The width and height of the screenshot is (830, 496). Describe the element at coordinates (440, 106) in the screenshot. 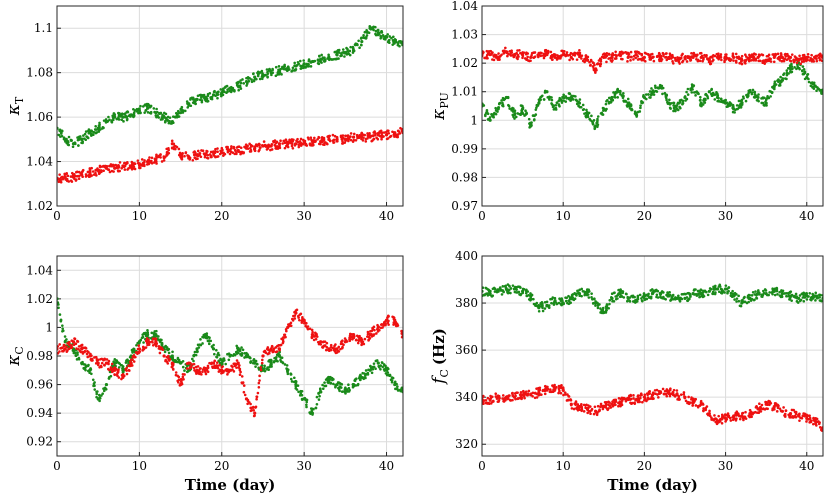

I see `y-axis-label: κPU` at that location.